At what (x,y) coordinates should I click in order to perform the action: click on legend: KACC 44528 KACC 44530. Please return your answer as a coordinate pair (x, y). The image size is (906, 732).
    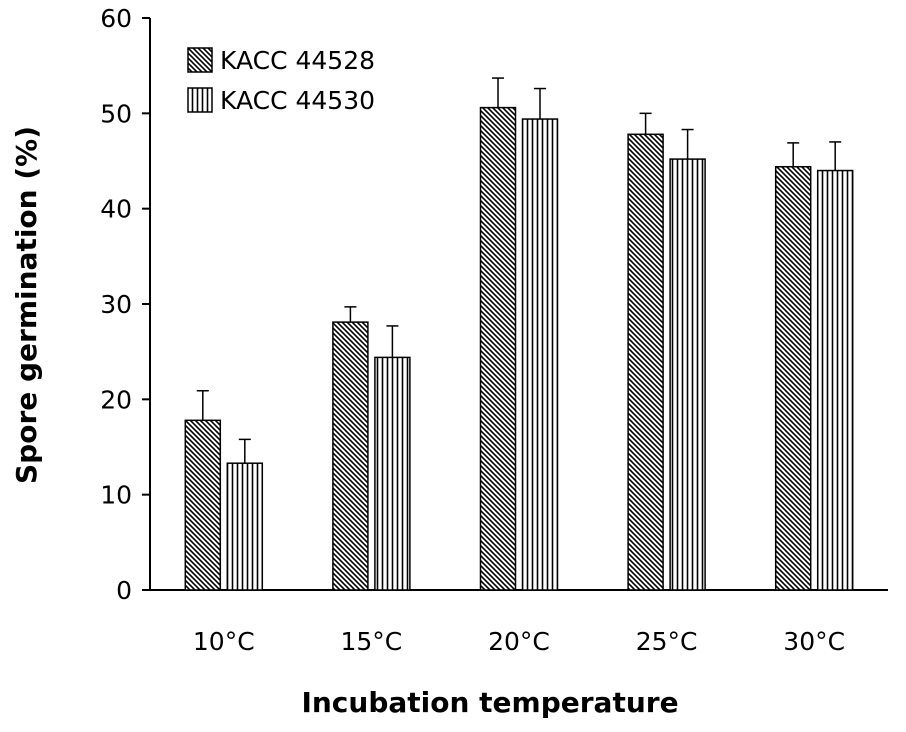
    Looking at the image, I should click on (281, 80).